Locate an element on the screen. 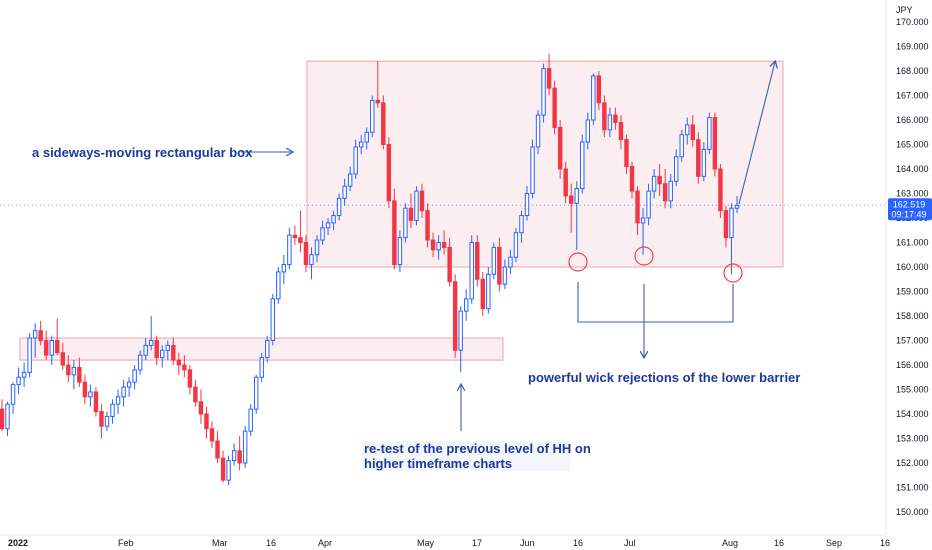 Image resolution: width=932 pixels, height=550 pixels. price-tick-label: 154.000 is located at coordinates (912, 414).